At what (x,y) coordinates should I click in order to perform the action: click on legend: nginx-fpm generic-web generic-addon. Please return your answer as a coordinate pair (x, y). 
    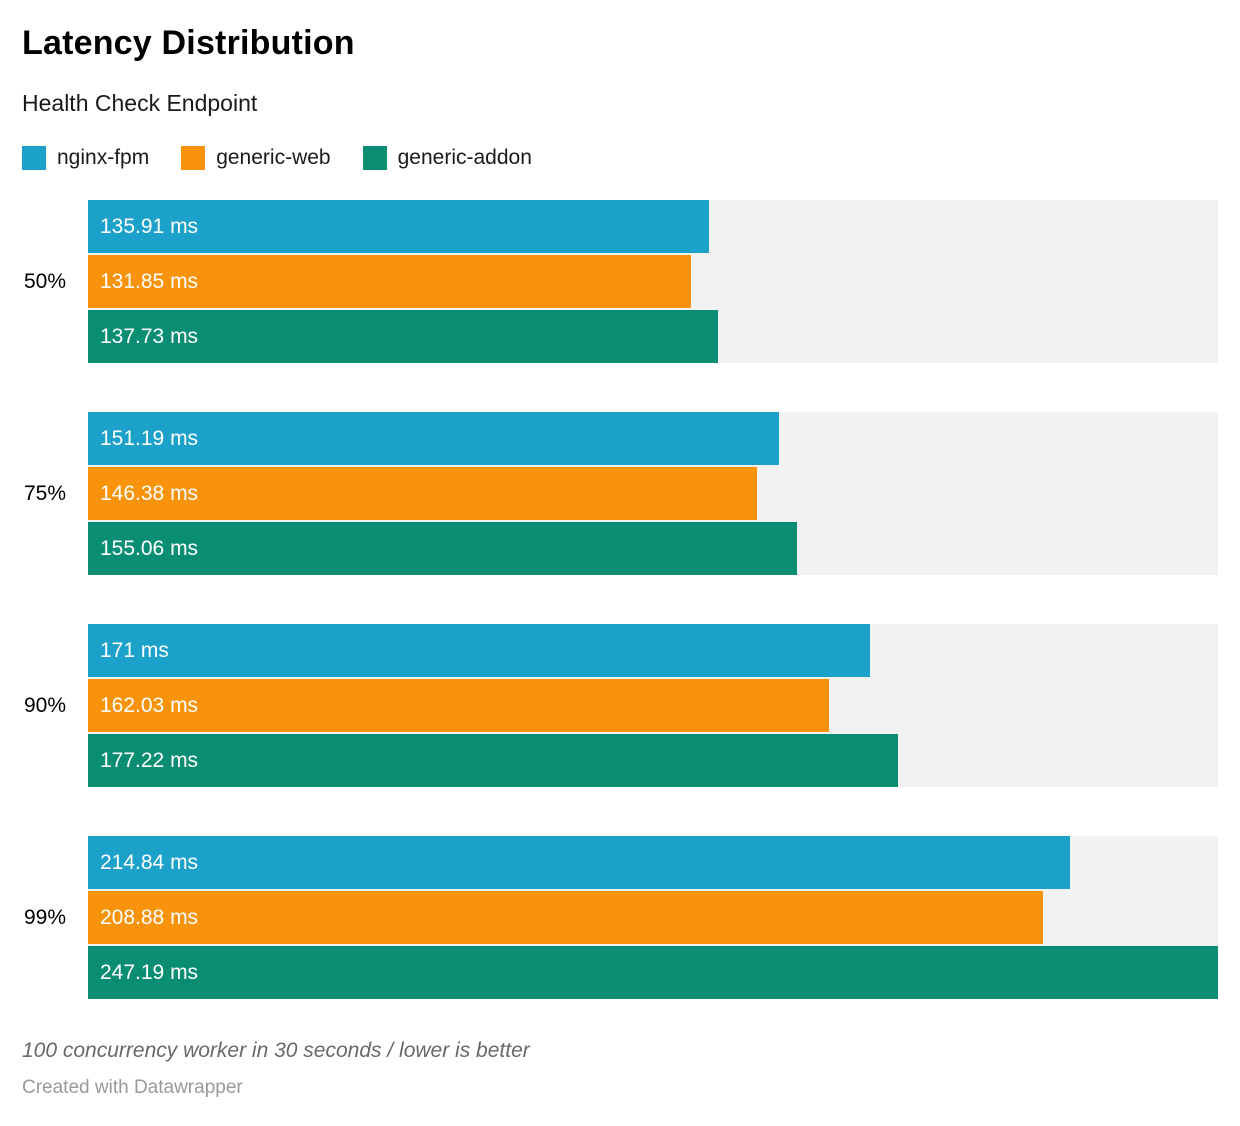
    Looking at the image, I should click on (620, 158).